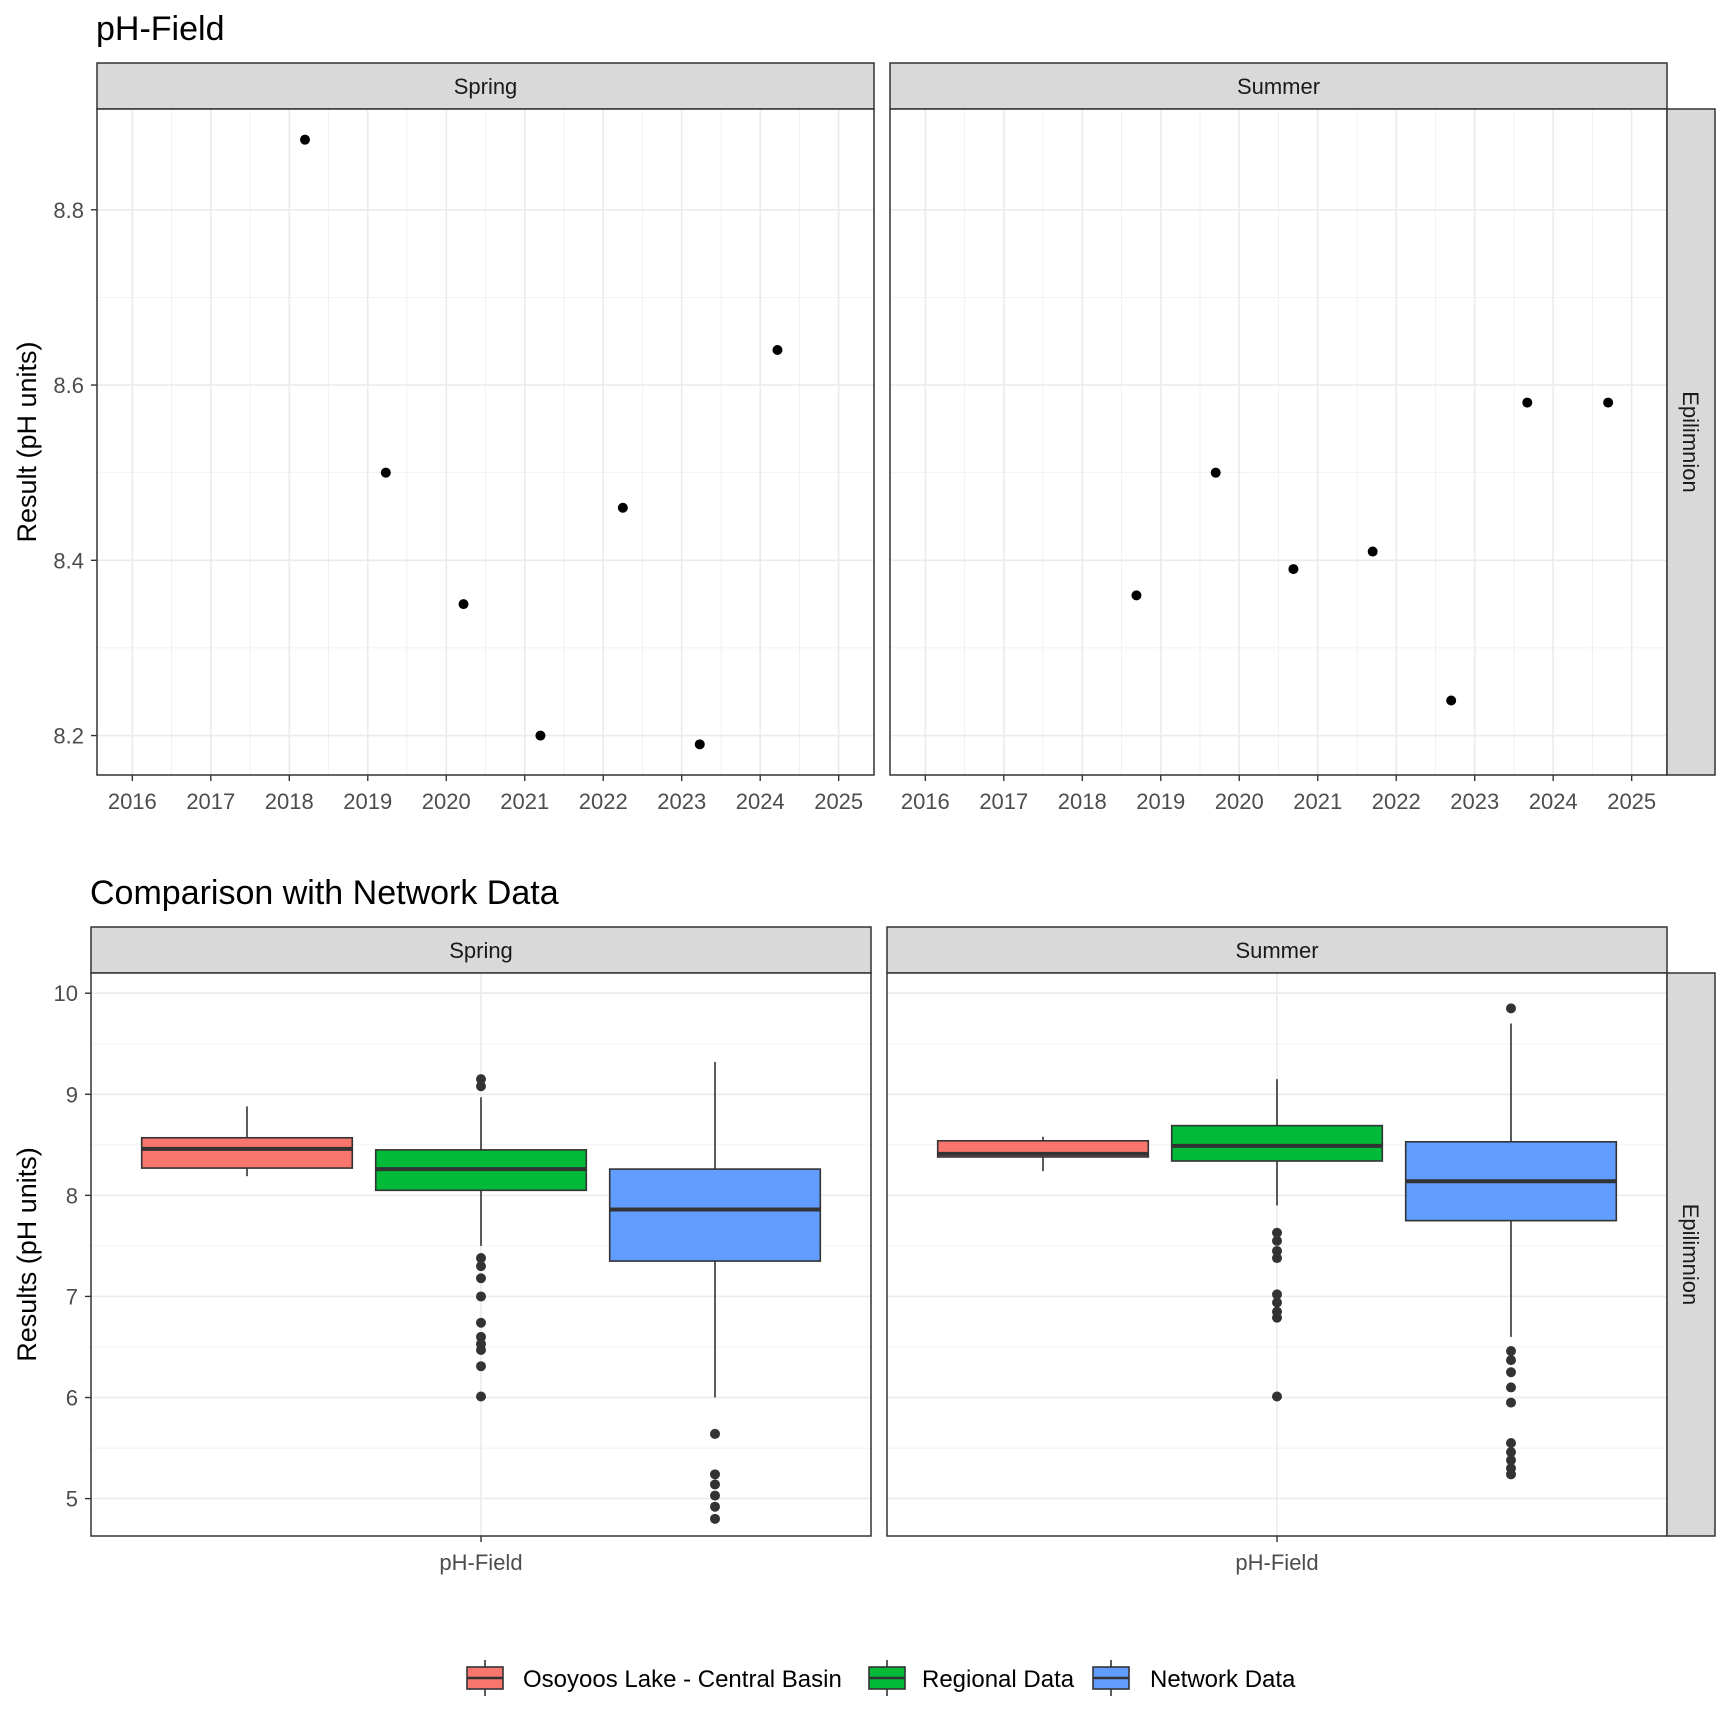  What do you see at coordinates (324, 893) in the screenshot?
I see `box-title: Comparison with Network Data` at bounding box center [324, 893].